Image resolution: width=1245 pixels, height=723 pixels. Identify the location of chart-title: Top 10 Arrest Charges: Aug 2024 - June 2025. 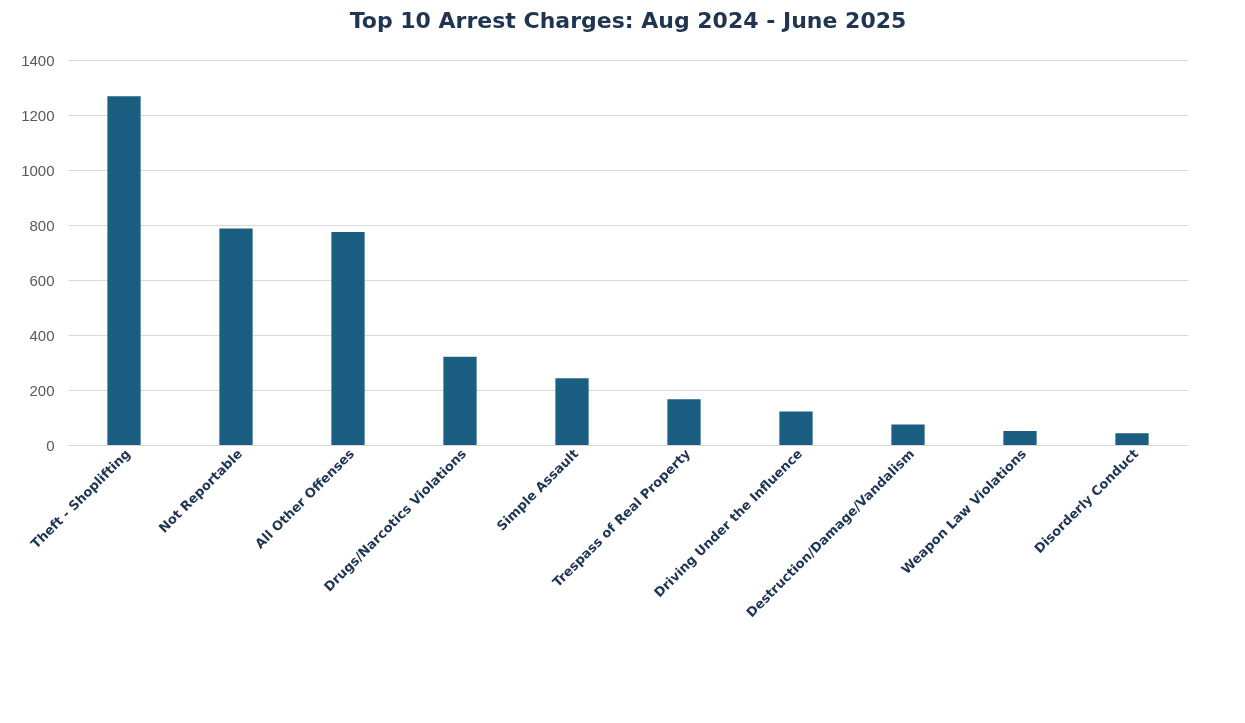
(628, 20).